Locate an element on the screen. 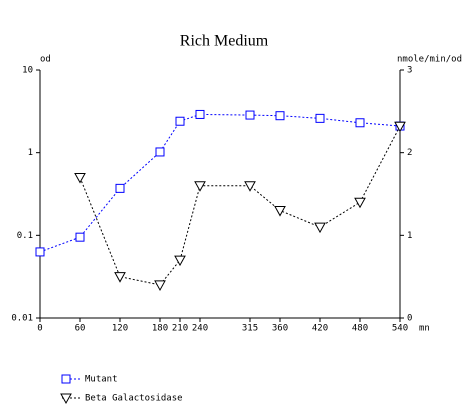 Image resolution: width=472 pixels, height=405 pixels. x-tick-label: 120 is located at coordinates (120, 329).